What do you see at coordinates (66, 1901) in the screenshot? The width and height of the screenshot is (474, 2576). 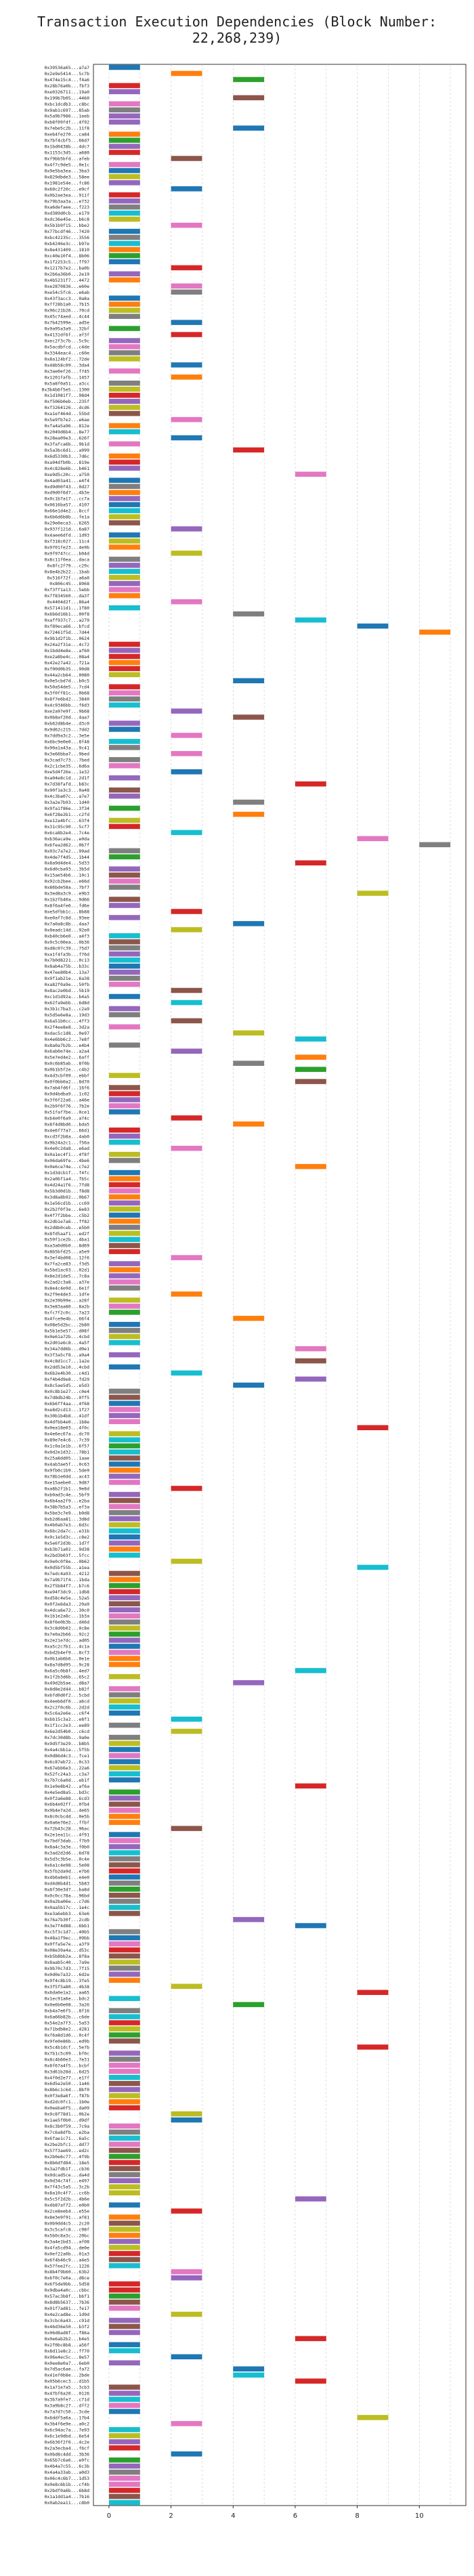 I see `y-tick-label: 0x0a2ba06e...c7d6` at bounding box center [66, 1901].